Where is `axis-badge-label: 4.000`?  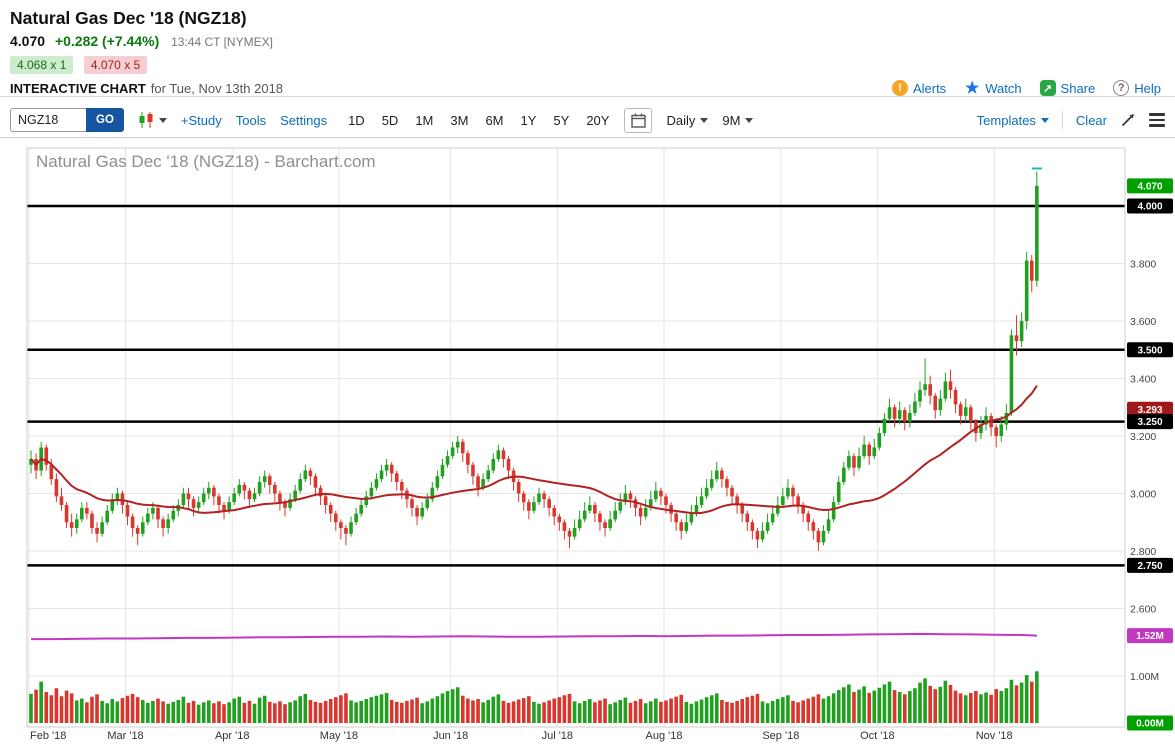
axis-badge-label: 4.000 is located at coordinates (1149, 207).